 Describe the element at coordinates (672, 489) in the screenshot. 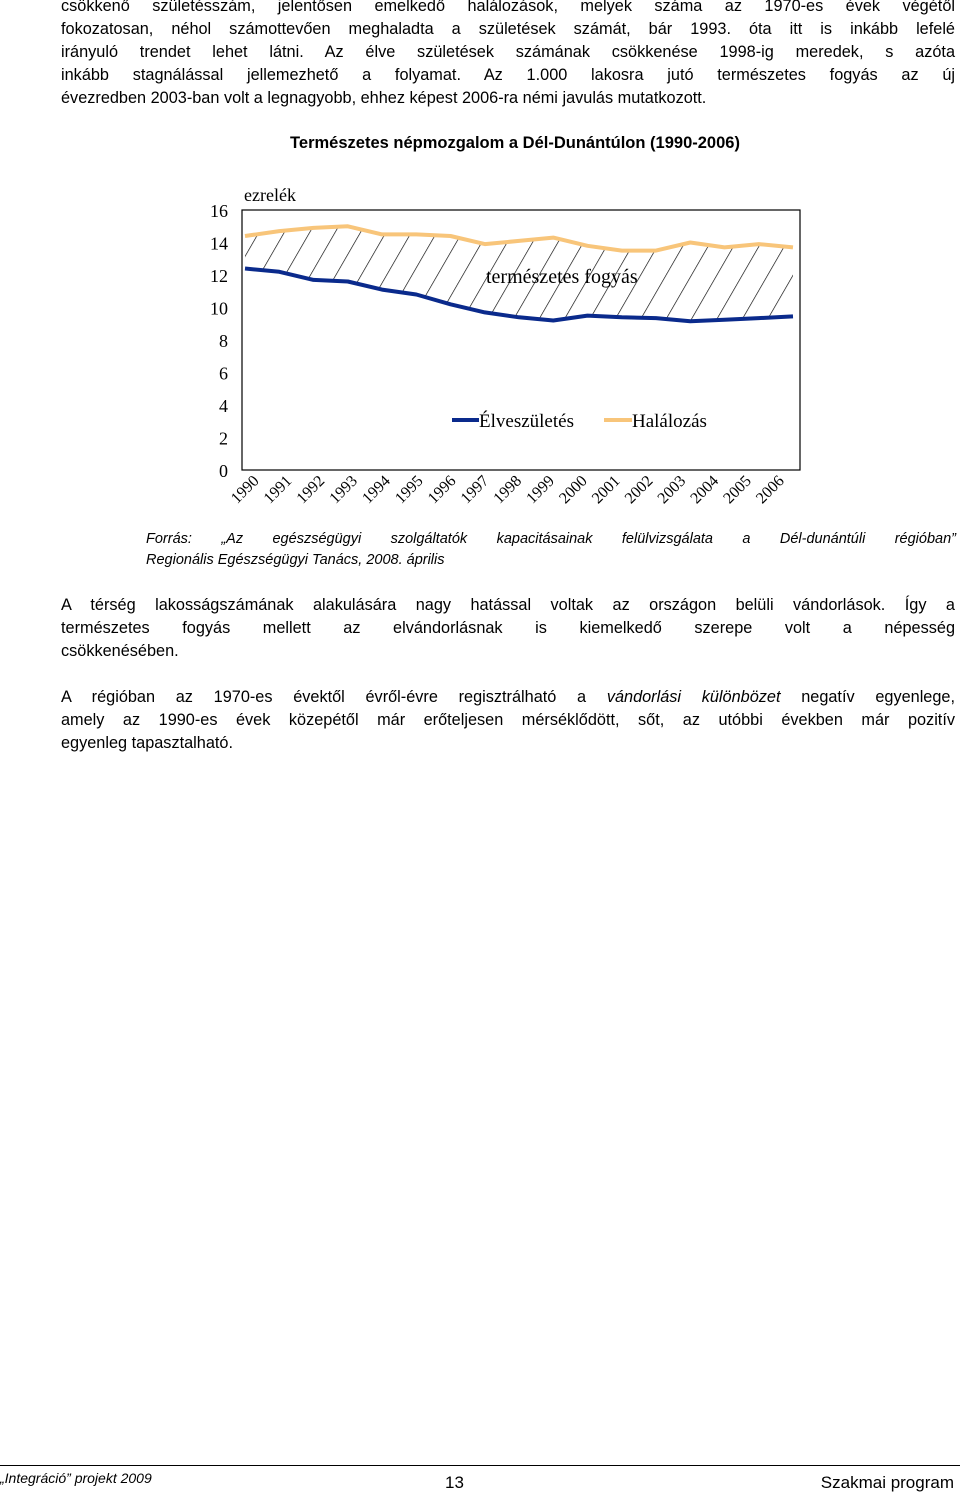

I see `x-tick-label: 2003` at that location.